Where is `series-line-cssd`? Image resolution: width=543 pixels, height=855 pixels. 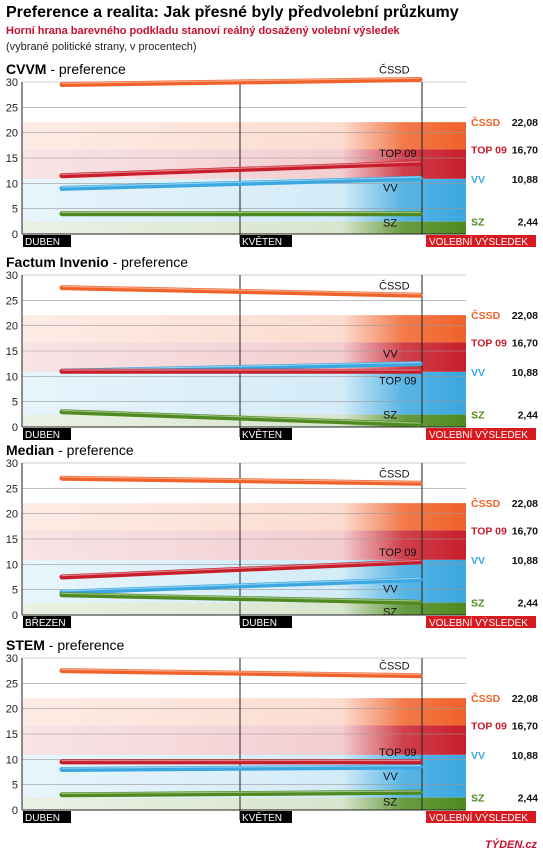 series-line-cssd is located at coordinates (241, 673).